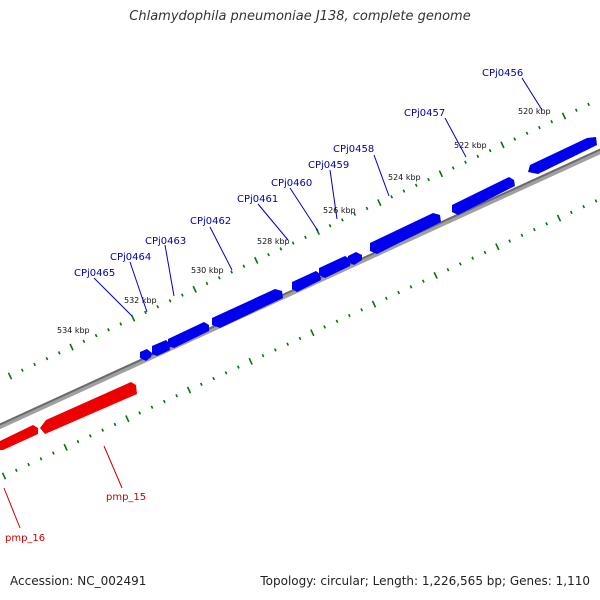 The height and width of the screenshot is (600, 600). Describe the element at coordinates (424, 113) in the screenshot. I see `gene-label-CPj0457: CPj0457` at that location.